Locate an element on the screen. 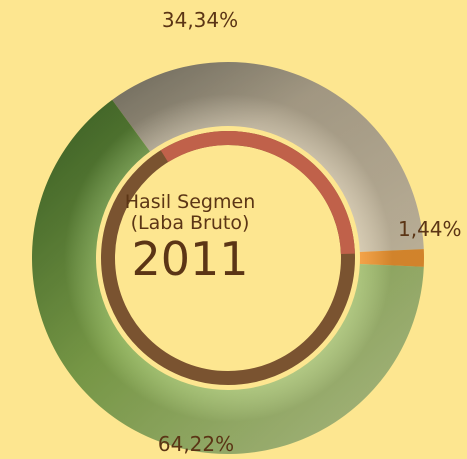 This screenshot has width=467, height=459. slice-label-grey: 34,34% is located at coordinates (200, 20).